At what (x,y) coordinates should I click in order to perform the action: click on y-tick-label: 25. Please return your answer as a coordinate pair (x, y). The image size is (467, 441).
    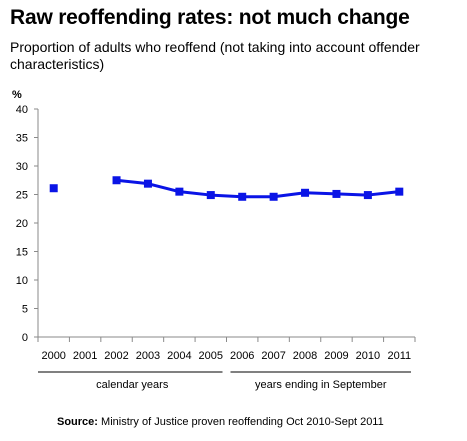
    Looking at the image, I should click on (22, 196).